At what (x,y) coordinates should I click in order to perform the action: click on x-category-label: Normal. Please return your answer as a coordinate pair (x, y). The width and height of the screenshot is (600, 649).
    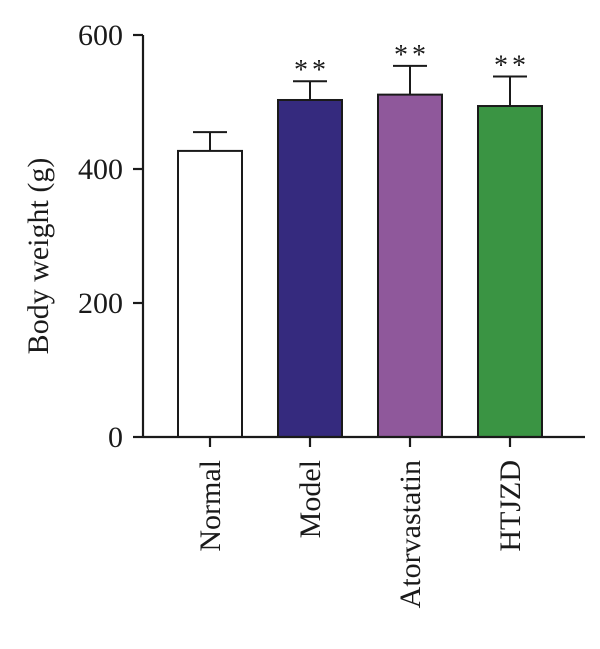
    Looking at the image, I should click on (210, 506).